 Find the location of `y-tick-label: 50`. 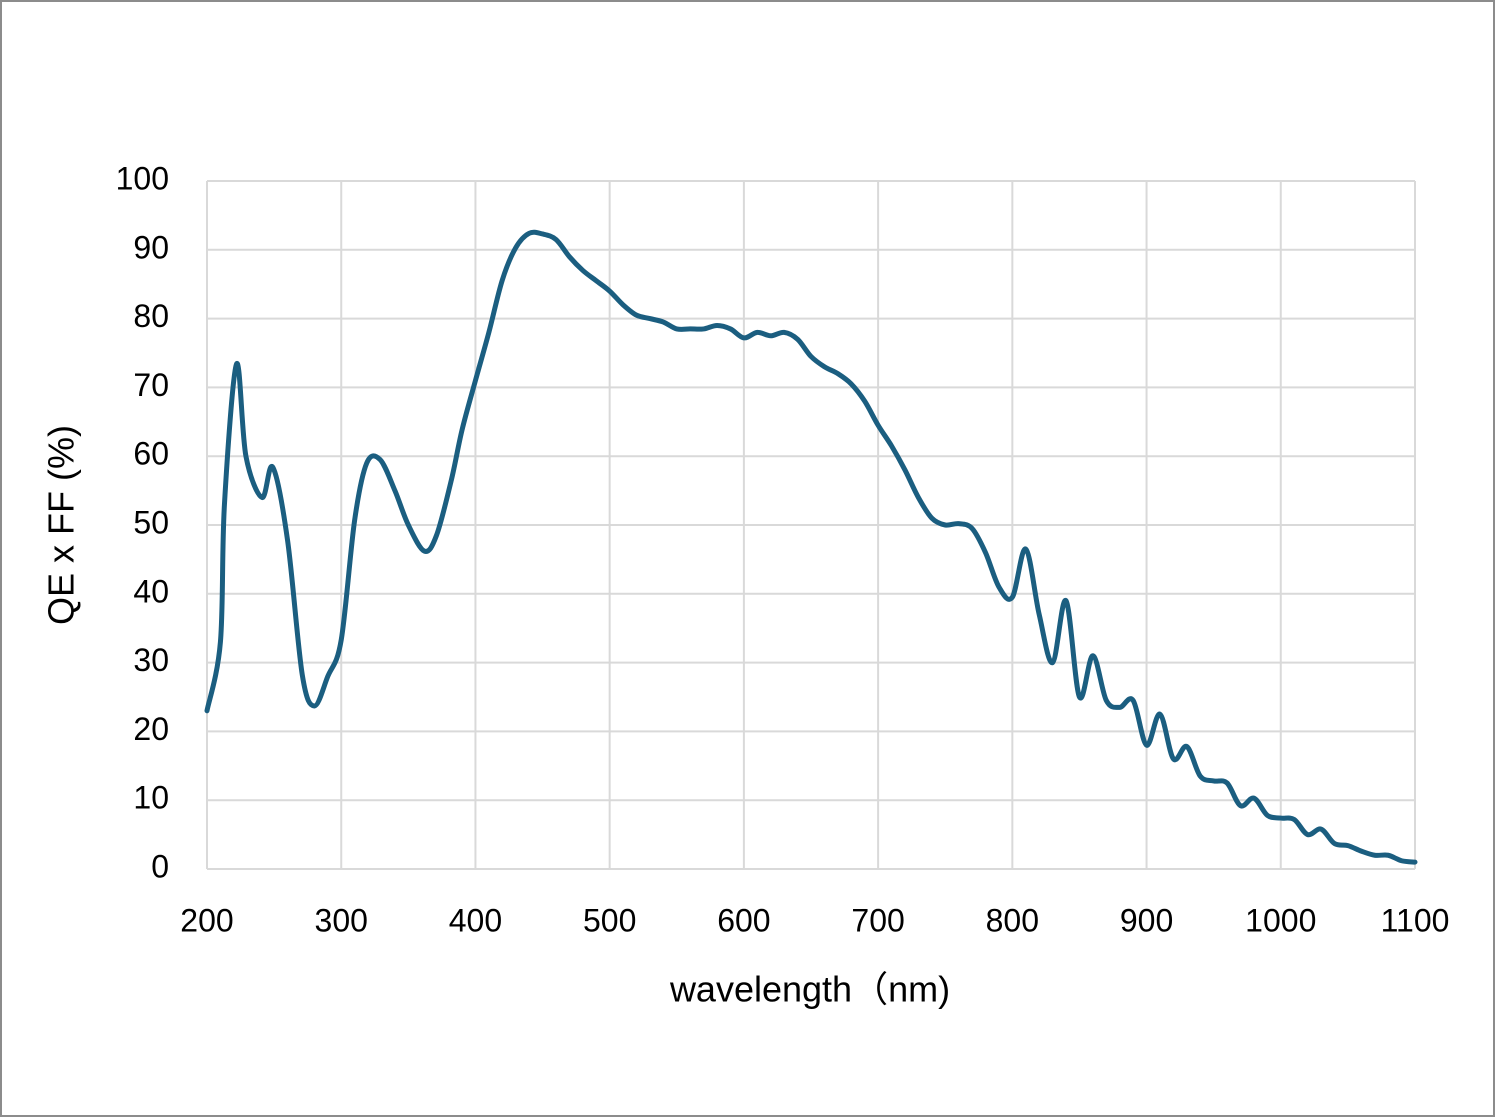

y-tick-label: 50 is located at coordinates (151, 522).